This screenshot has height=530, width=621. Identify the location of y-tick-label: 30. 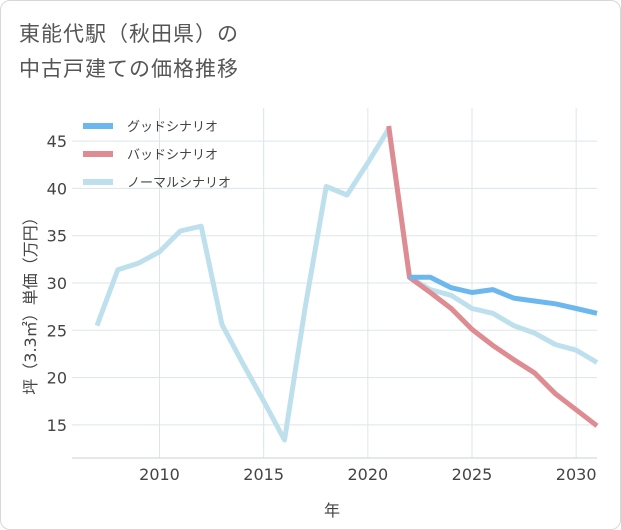
(57, 283).